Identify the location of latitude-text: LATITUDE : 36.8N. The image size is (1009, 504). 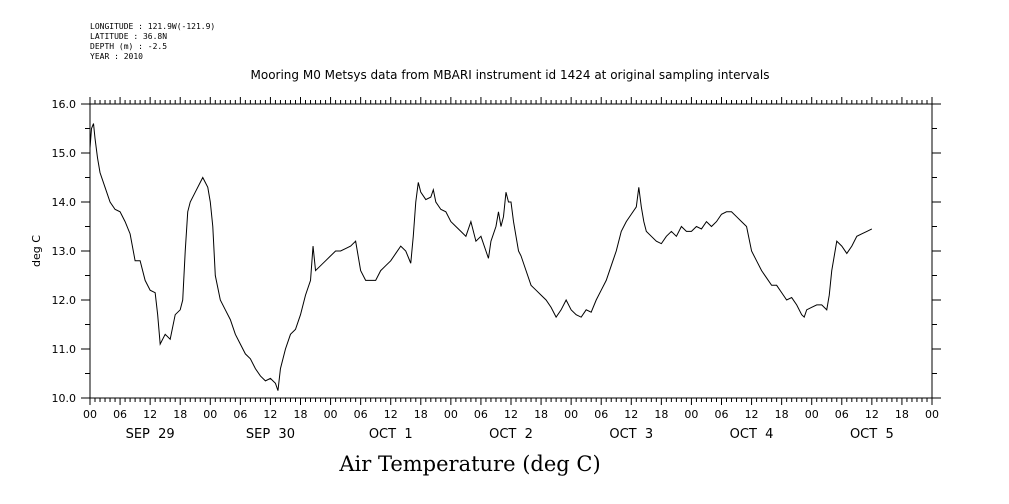
(129, 36).